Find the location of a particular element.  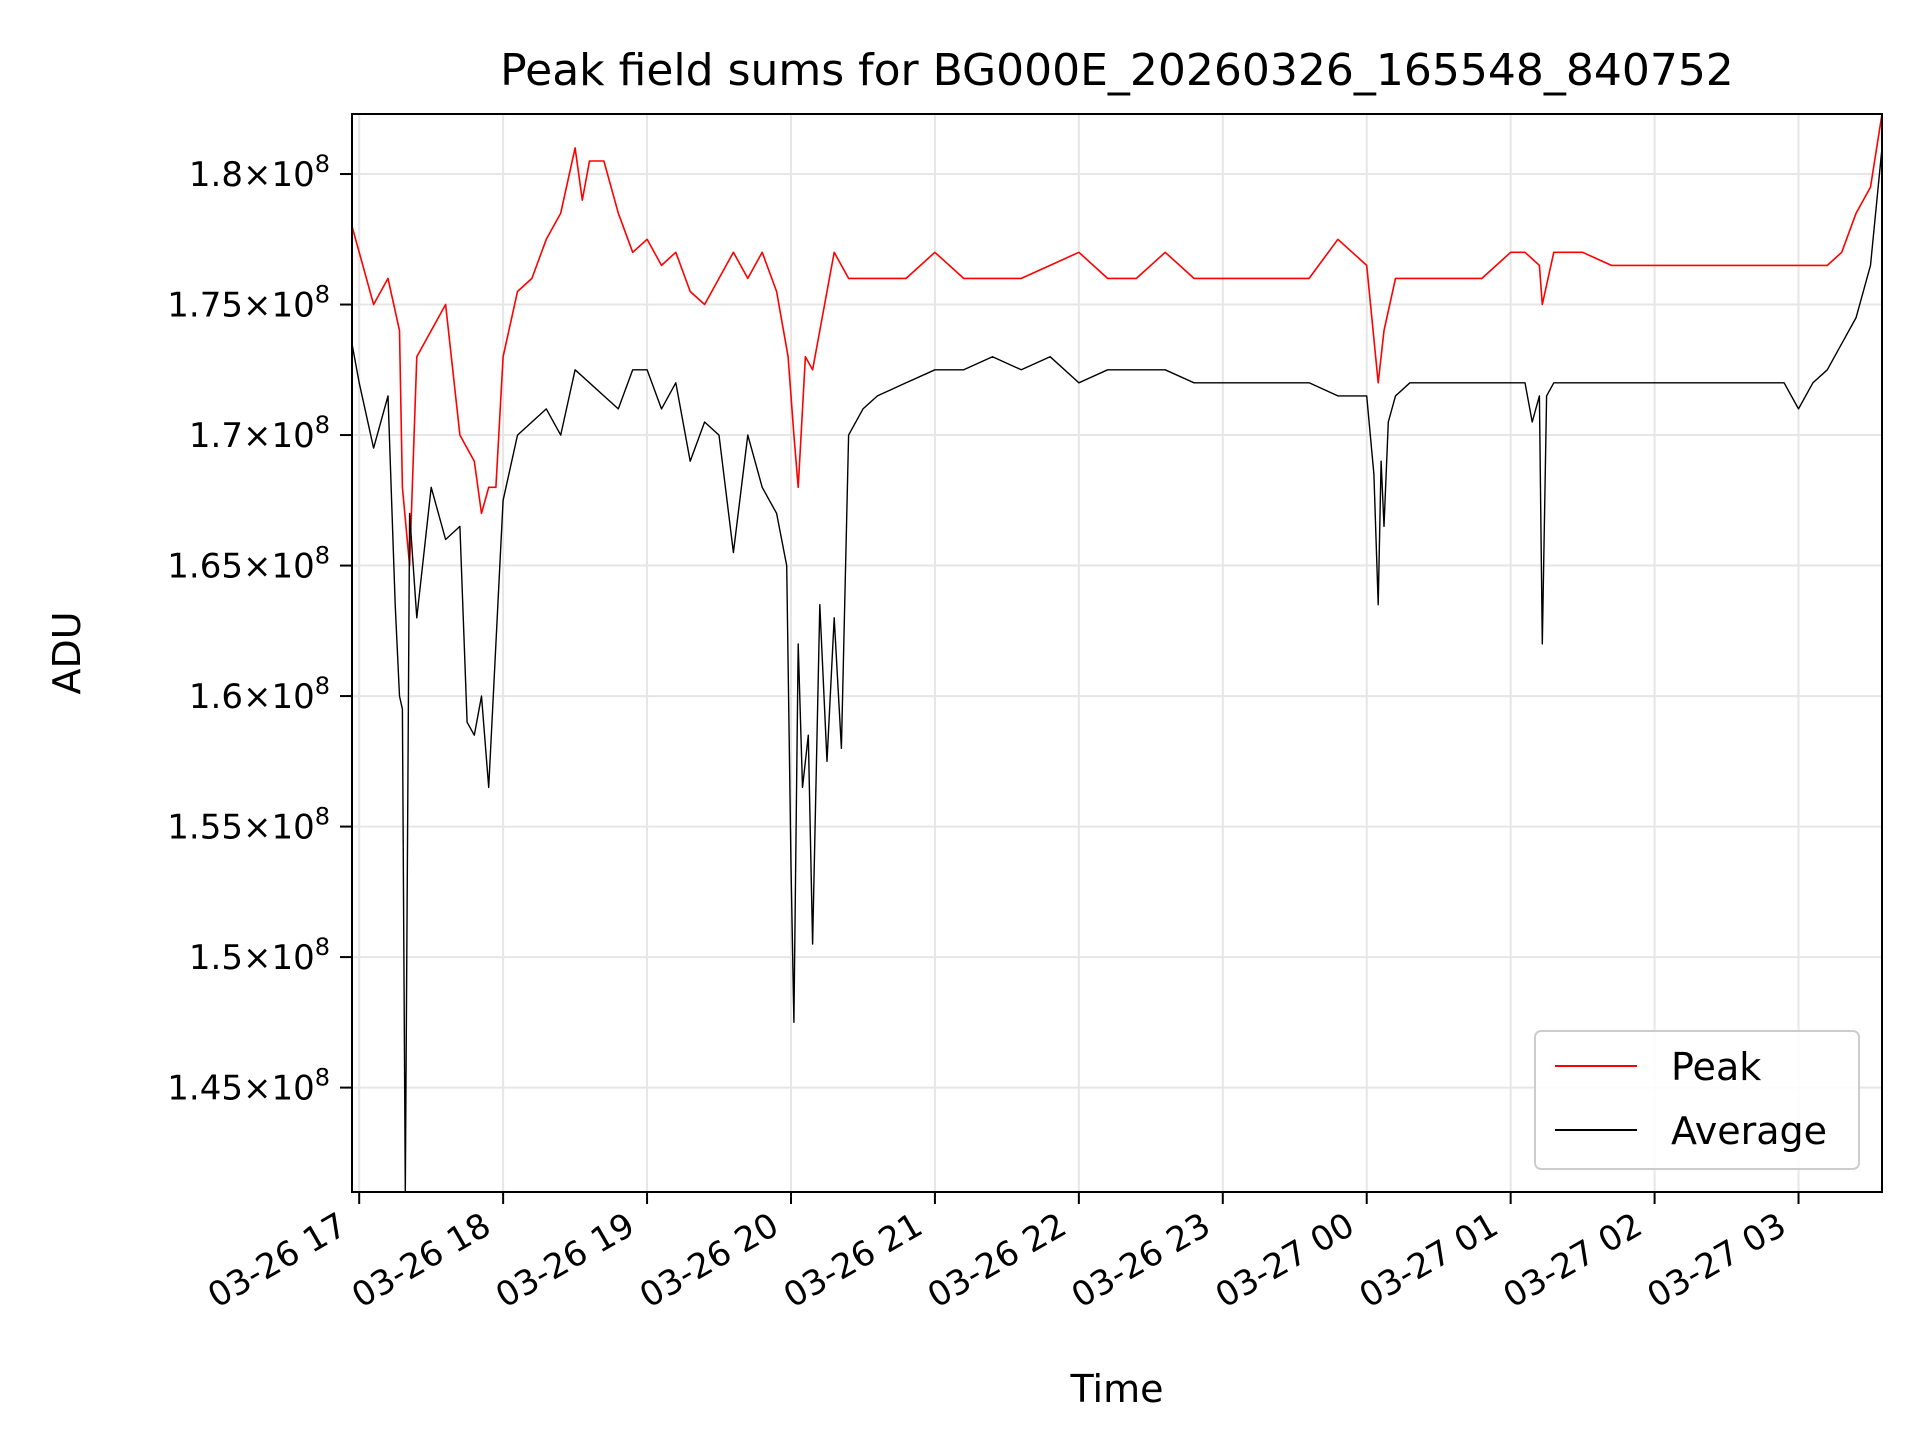

y-tick-label: 1.45×10⁸ is located at coordinates (248, 1086).